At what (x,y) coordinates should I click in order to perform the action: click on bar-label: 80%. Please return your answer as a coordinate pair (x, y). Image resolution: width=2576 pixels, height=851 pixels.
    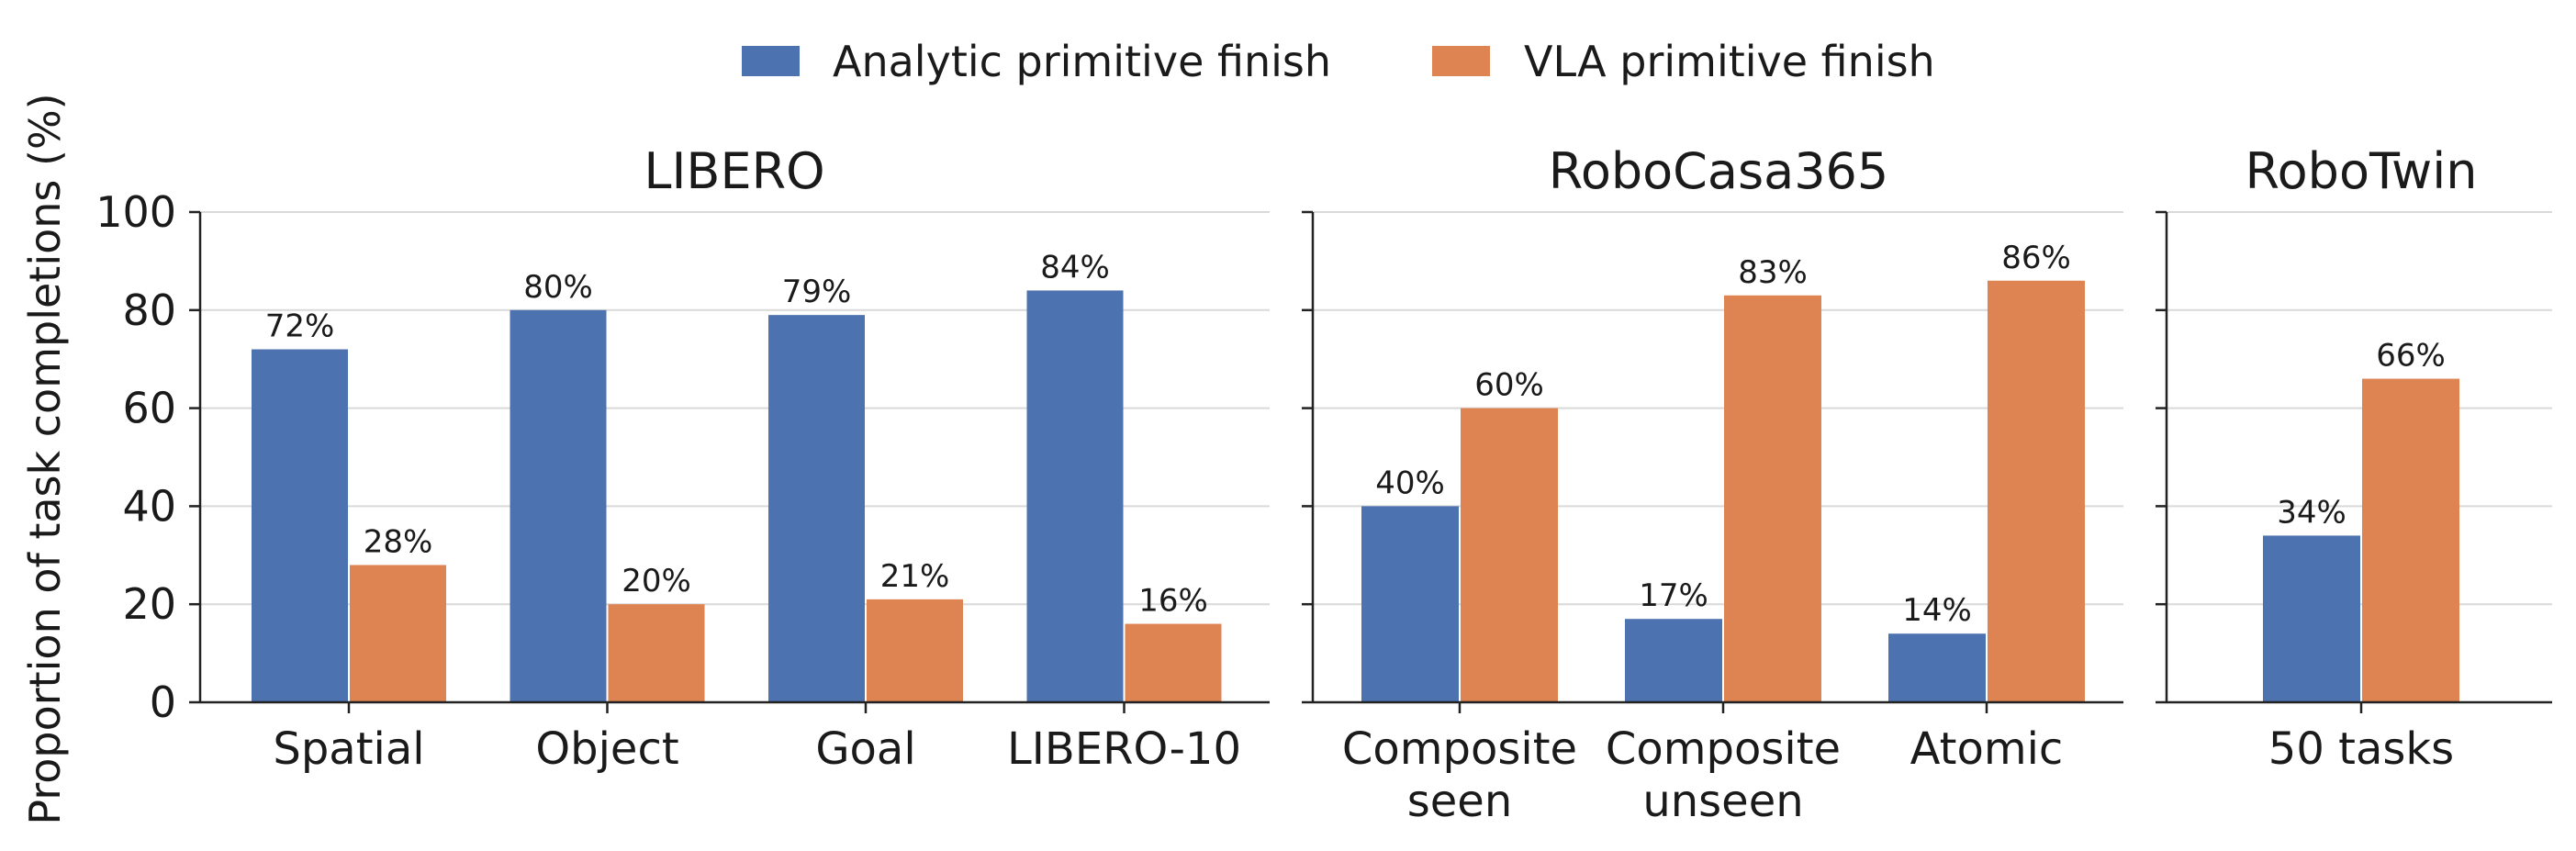
    Looking at the image, I should click on (558, 287).